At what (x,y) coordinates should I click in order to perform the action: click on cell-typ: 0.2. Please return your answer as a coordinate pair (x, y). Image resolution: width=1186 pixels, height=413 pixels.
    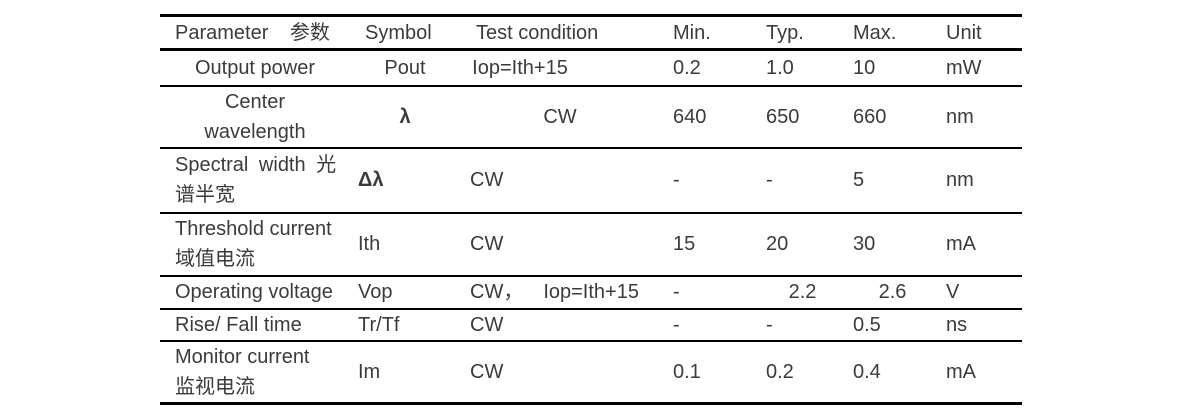
    Looking at the image, I should click on (780, 371).